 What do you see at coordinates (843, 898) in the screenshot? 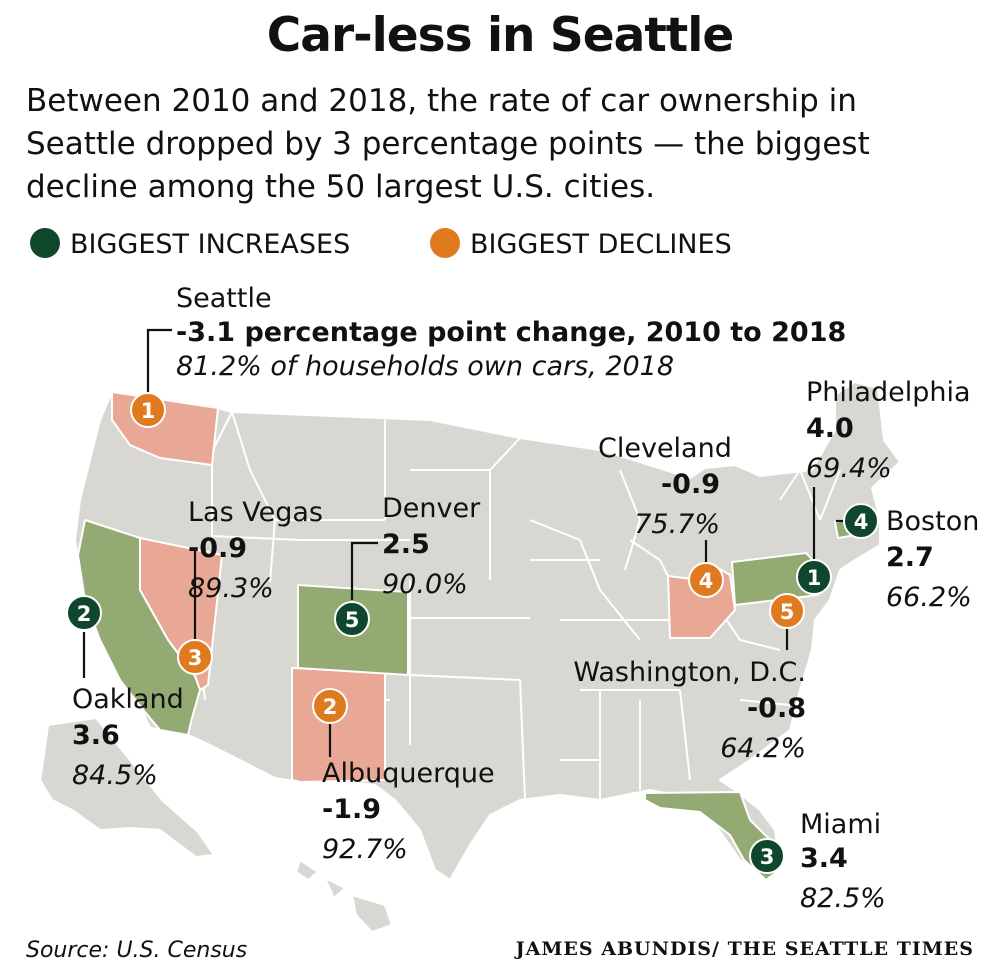
I see `miami-pct: 82.5%` at bounding box center [843, 898].